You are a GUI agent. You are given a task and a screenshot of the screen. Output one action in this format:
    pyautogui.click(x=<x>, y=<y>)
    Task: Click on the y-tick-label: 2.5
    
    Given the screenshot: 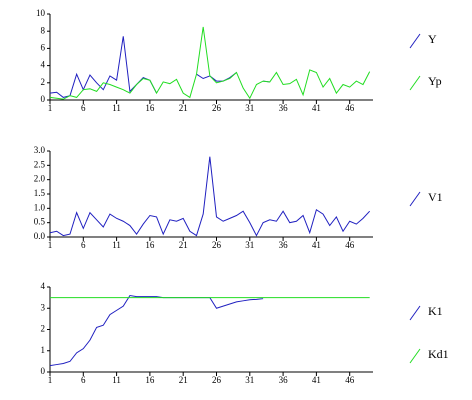 What is the action you would take?
    pyautogui.click(x=40, y=164)
    